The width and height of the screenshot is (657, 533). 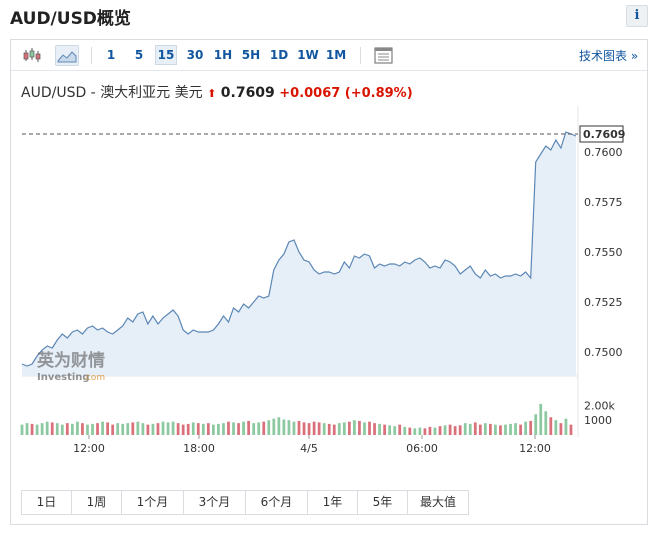 What do you see at coordinates (603, 302) in the screenshot?
I see `y-tick-label: 0.7525` at bounding box center [603, 302].